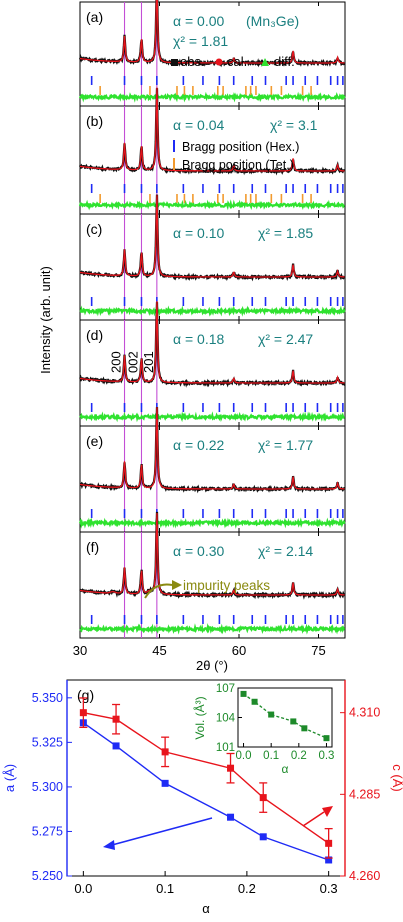  Describe the element at coordinates (94, 229) in the screenshot. I see `panel-letter: (c)` at that location.